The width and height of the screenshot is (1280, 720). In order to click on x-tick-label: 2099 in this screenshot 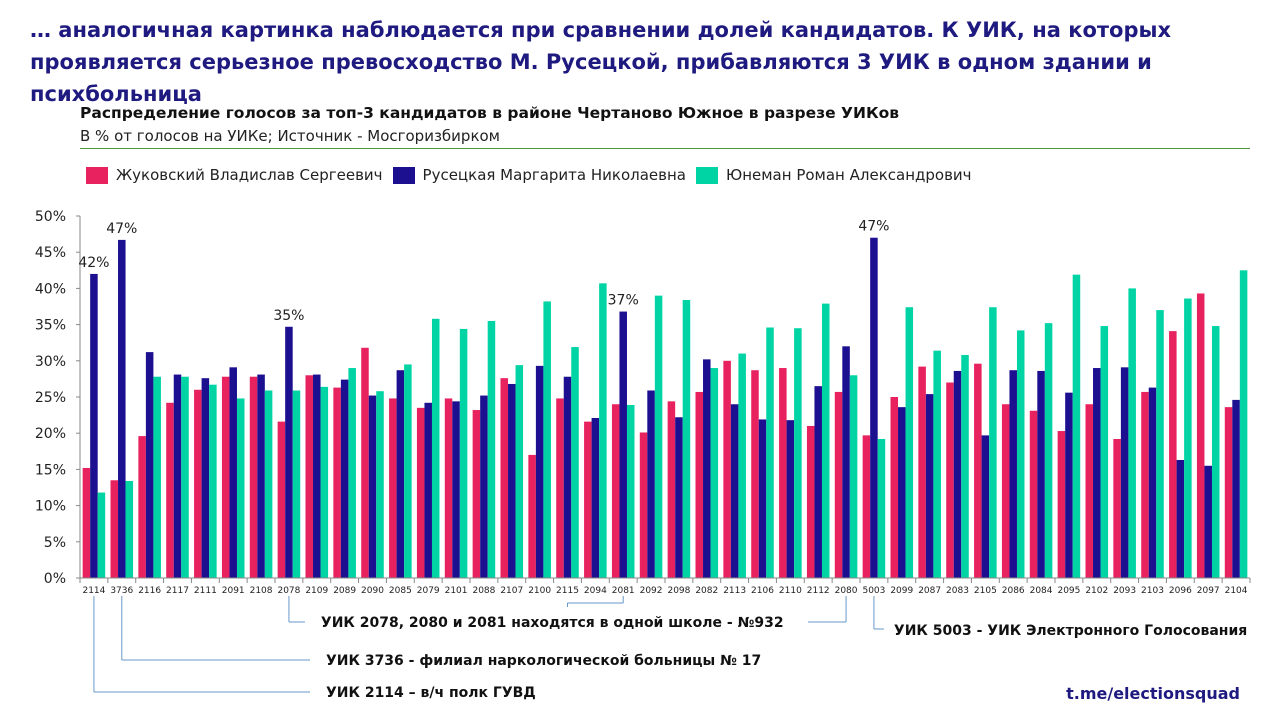, I will do `click(901, 591)`.